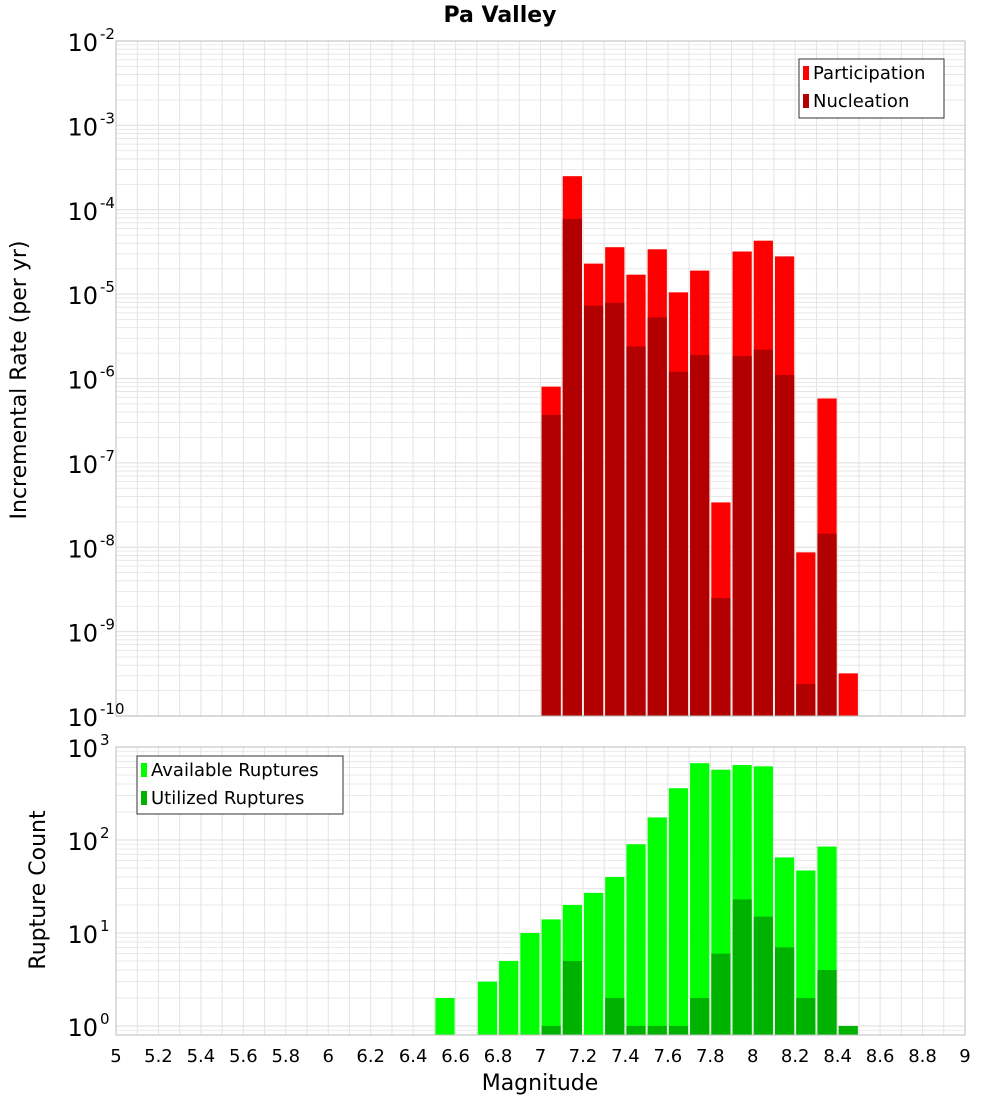  I want to click on x-tick-label: 5, so click(115, 1056).